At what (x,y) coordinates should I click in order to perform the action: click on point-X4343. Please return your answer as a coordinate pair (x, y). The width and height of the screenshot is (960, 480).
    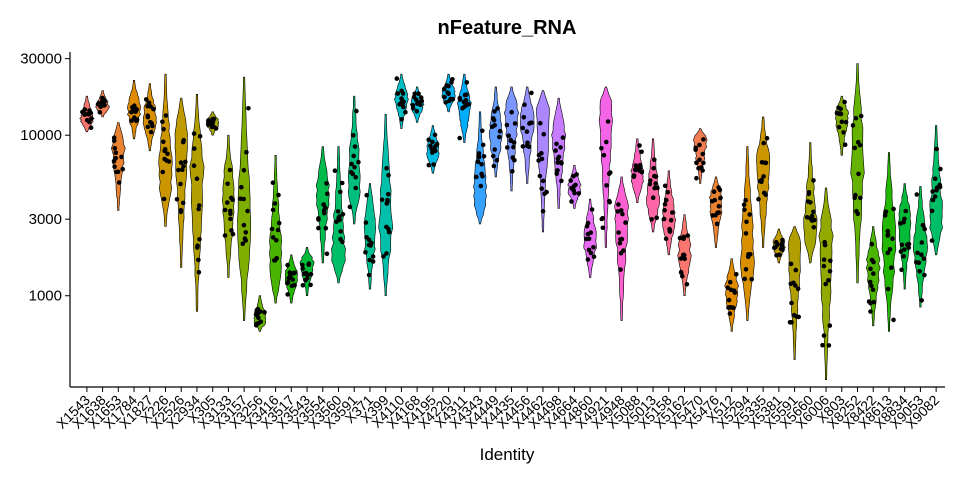
    Looking at the image, I should click on (476, 177).